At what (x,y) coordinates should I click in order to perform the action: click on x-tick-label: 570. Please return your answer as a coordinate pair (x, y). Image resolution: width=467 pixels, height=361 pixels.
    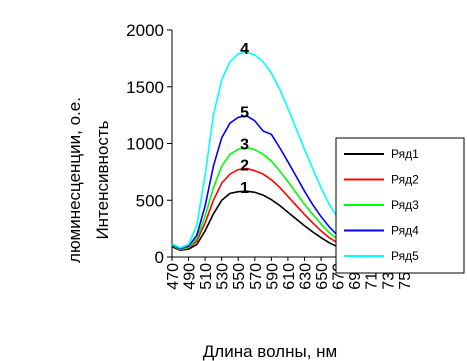
    Looking at the image, I should click on (256, 276).